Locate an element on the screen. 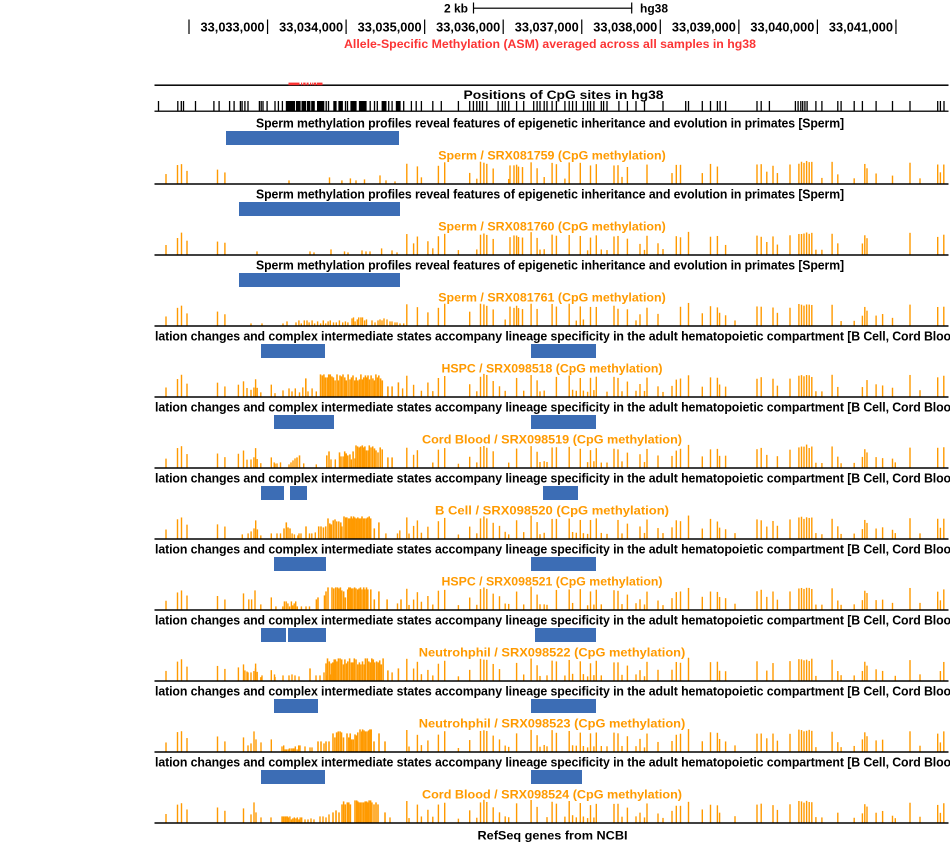 The width and height of the screenshot is (950, 856). svg-text:Sperm / SRX081760 (CpG methyla: Sperm / SRX081760 (CpG methylation) is located at coordinates (552, 227).